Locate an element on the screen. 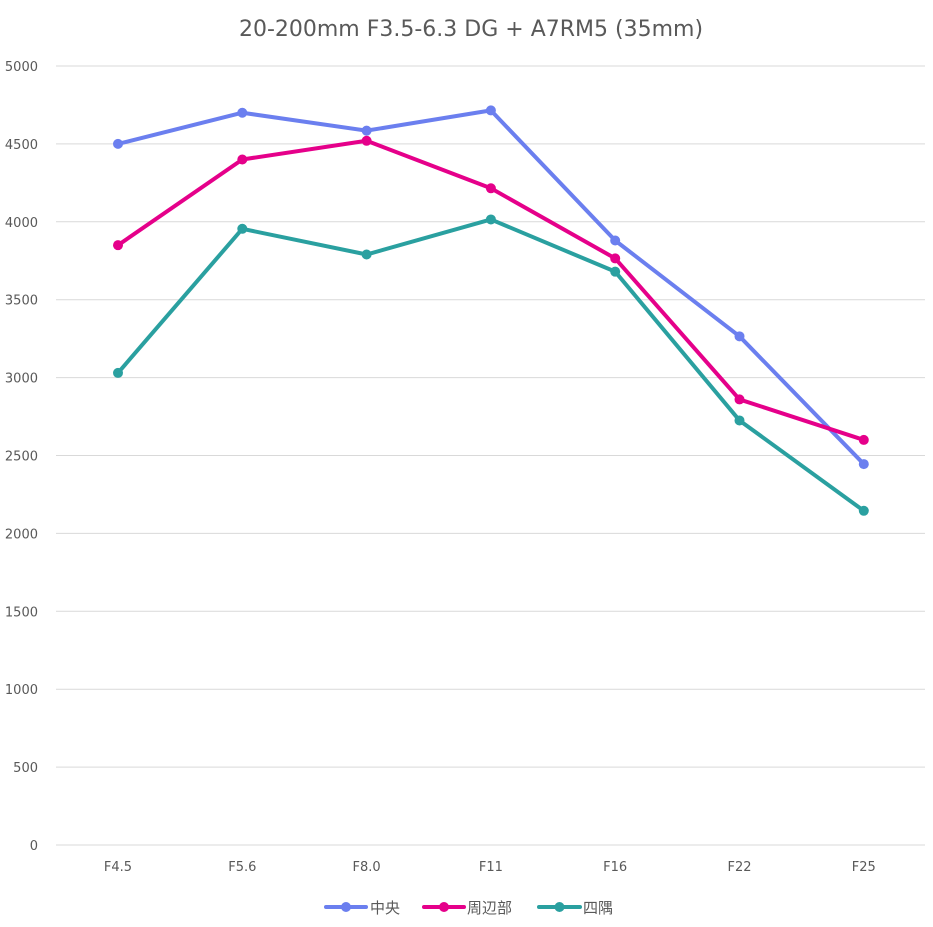 Image resolution: width=933 pixels, height=927 pixels. legend: 中央 周辺部 四隅 is located at coordinates (468, 908).